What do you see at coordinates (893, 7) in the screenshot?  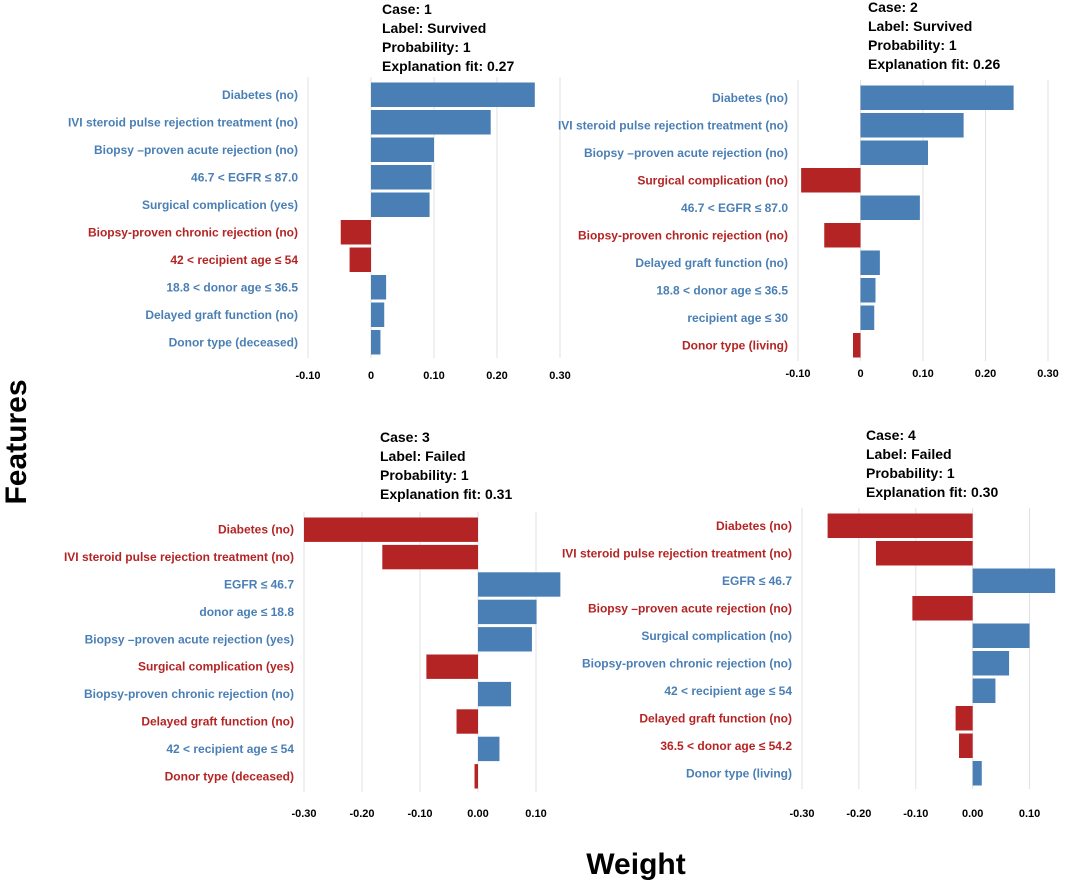 I see `case-header-line: Case: 2` at bounding box center [893, 7].